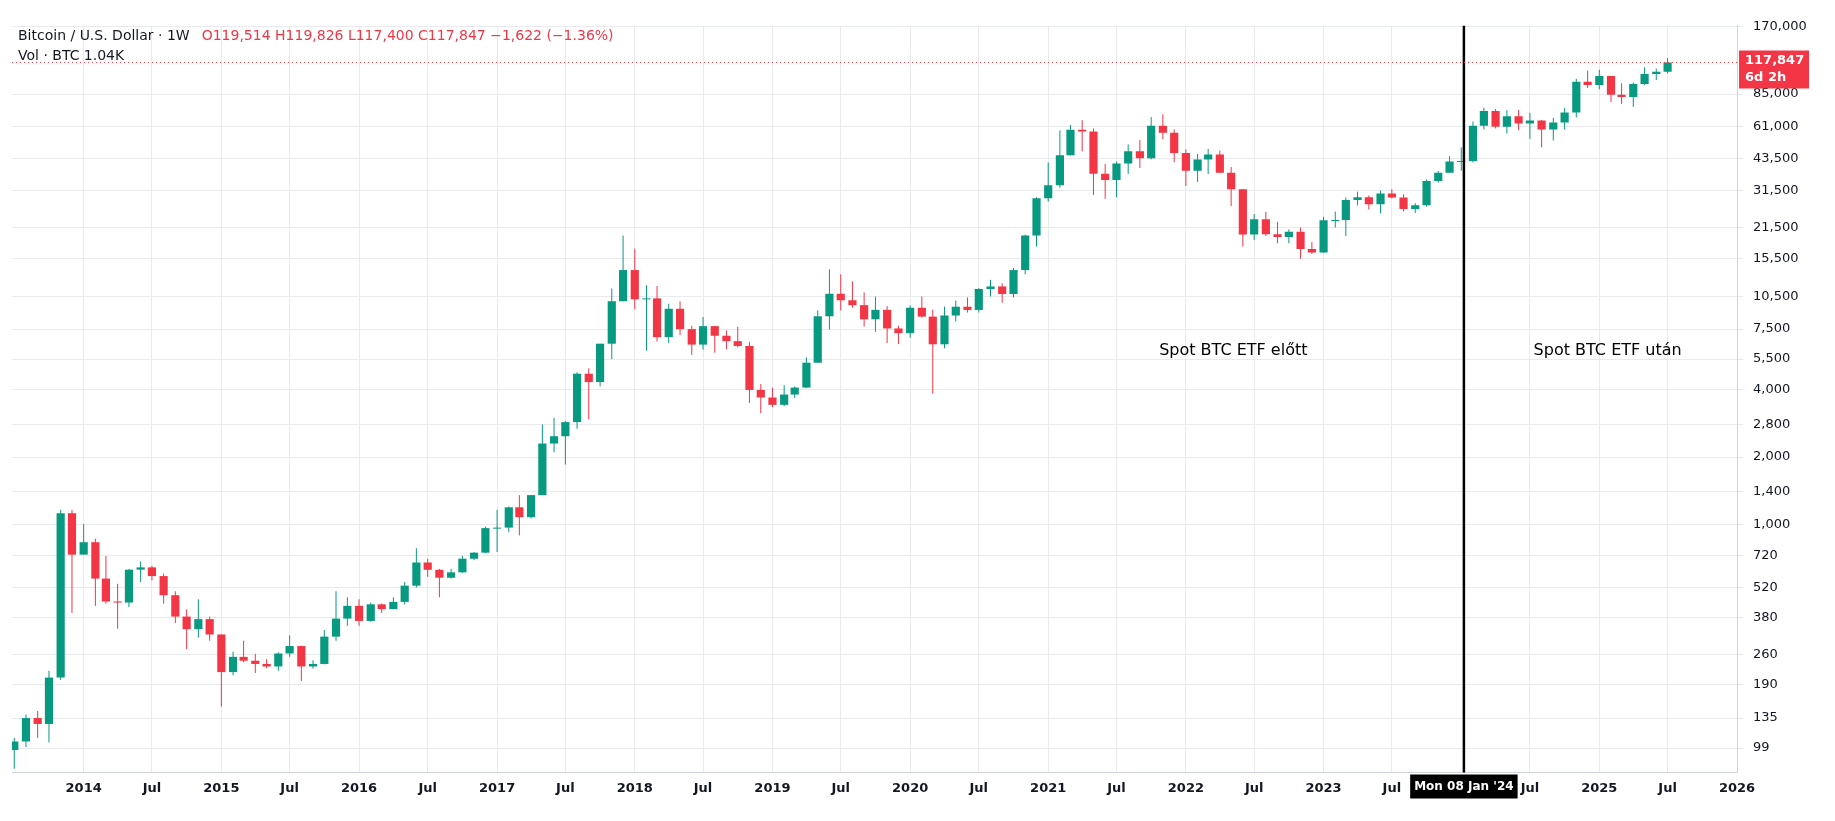  What do you see at coordinates (1599, 787) in the screenshot?
I see `x-tick-label: 2025` at bounding box center [1599, 787].